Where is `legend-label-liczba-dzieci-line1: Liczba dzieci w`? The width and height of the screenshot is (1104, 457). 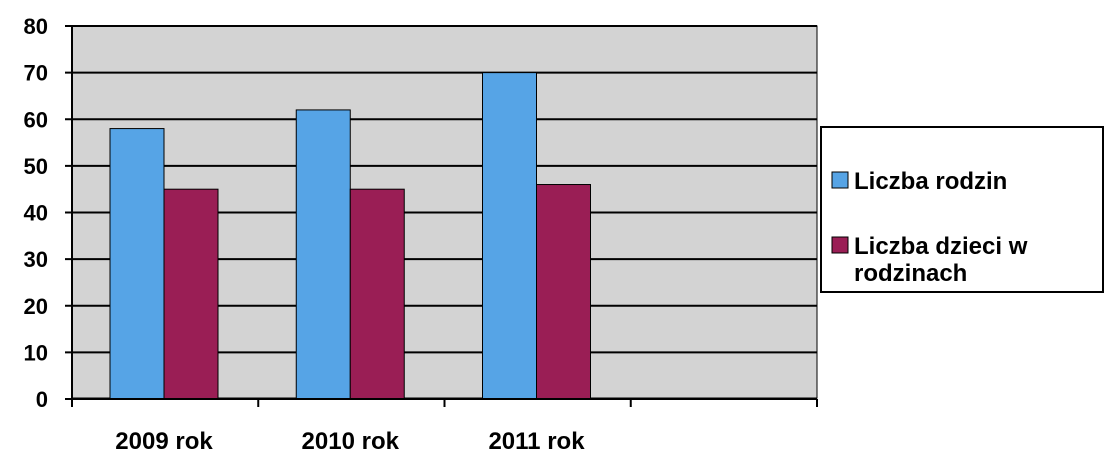 legend-label-liczba-dzieci-line1: Liczba dzieci w is located at coordinates (941, 246).